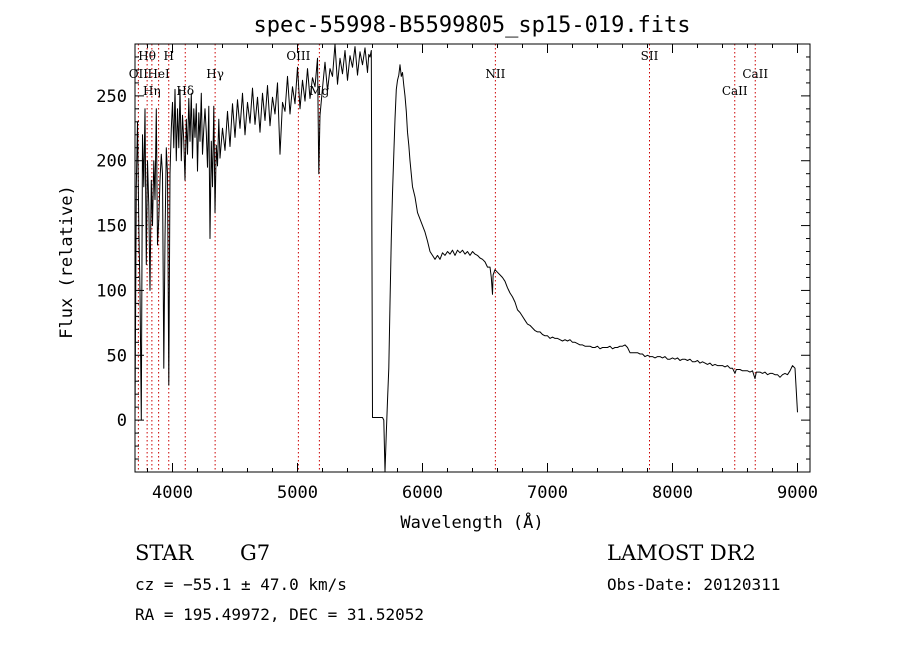 The width and height of the screenshot is (900, 653). What do you see at coordinates (241, 584) in the screenshot?
I see `redshift-velocity: cz = −55.1 ± 47.0 km/s` at bounding box center [241, 584].